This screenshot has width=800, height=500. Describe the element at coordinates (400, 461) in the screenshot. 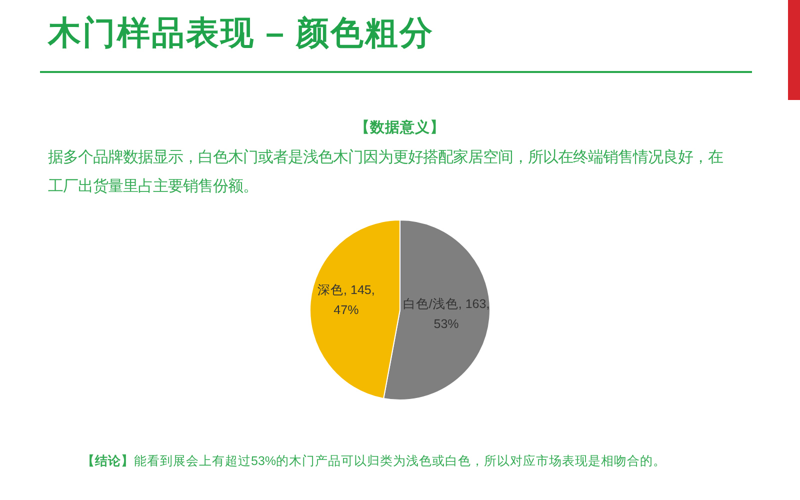

I see `text: 能看到展会上有超过53%的木门产品可以归类为浅色或白色，所以对应市场表现是相吻合的。` at that location.